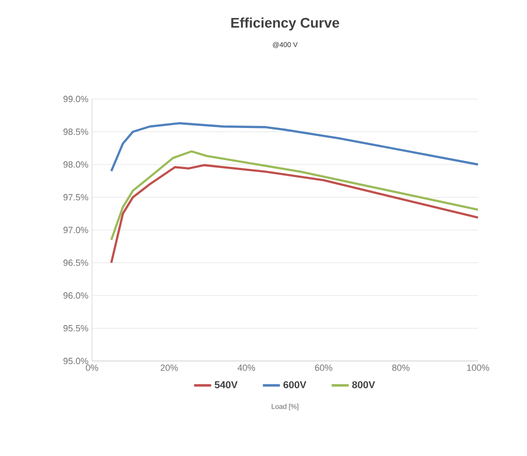 The width and height of the screenshot is (527, 456). What do you see at coordinates (92, 367) in the screenshot?
I see `x-tick-label: 0%` at bounding box center [92, 367].